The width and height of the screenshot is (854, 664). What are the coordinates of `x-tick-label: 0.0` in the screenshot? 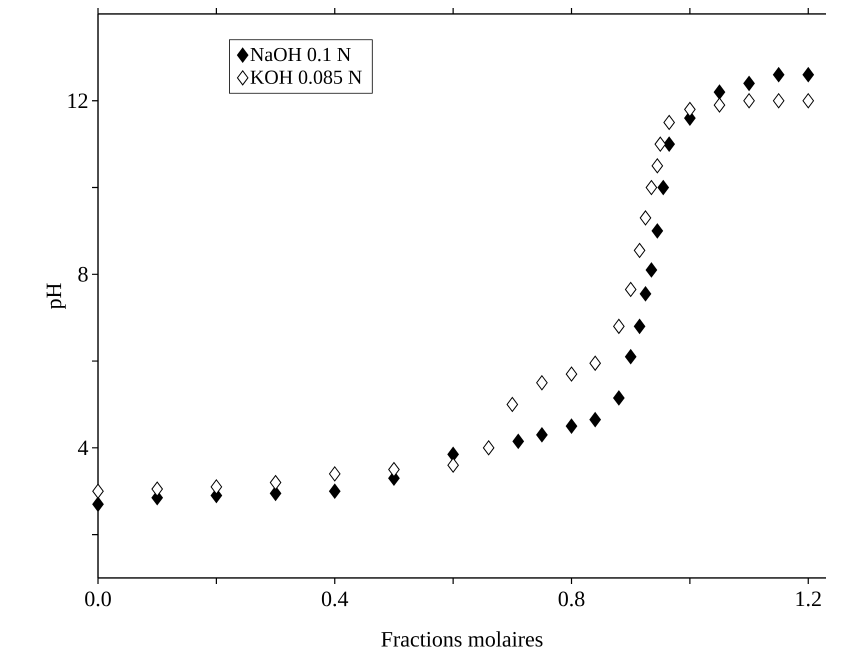 It's located at (98, 599).